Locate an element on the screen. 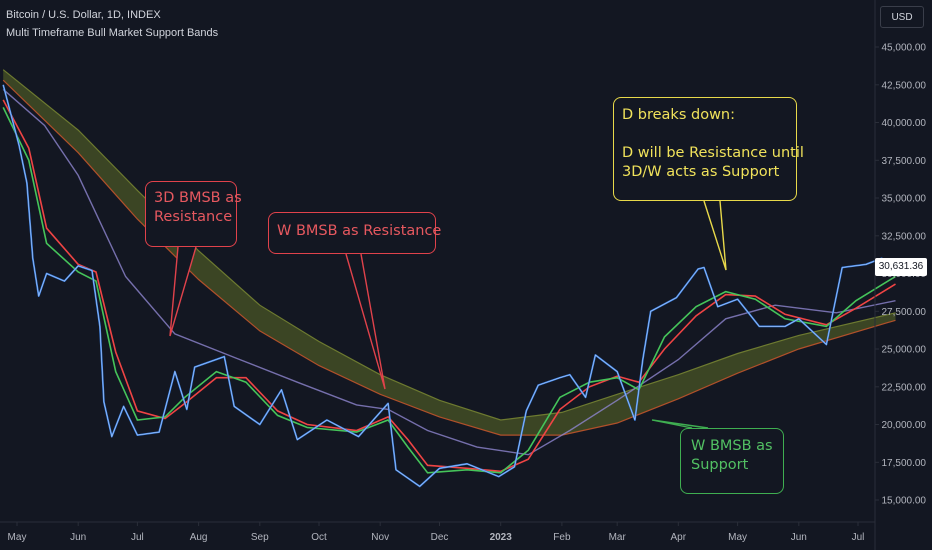 This screenshot has height=550, width=932. x-tick-label: Nov is located at coordinates (380, 537).